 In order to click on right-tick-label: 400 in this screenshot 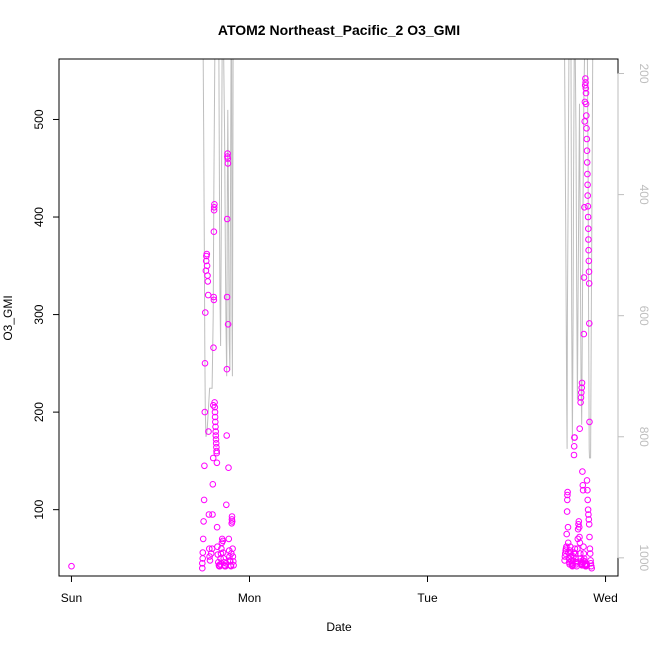, I will do `click(643, 195)`.